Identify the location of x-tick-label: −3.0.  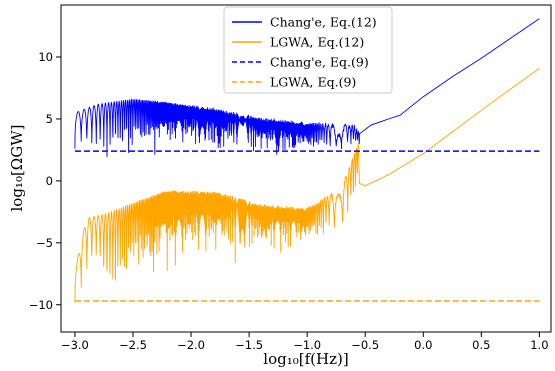
(75, 345).